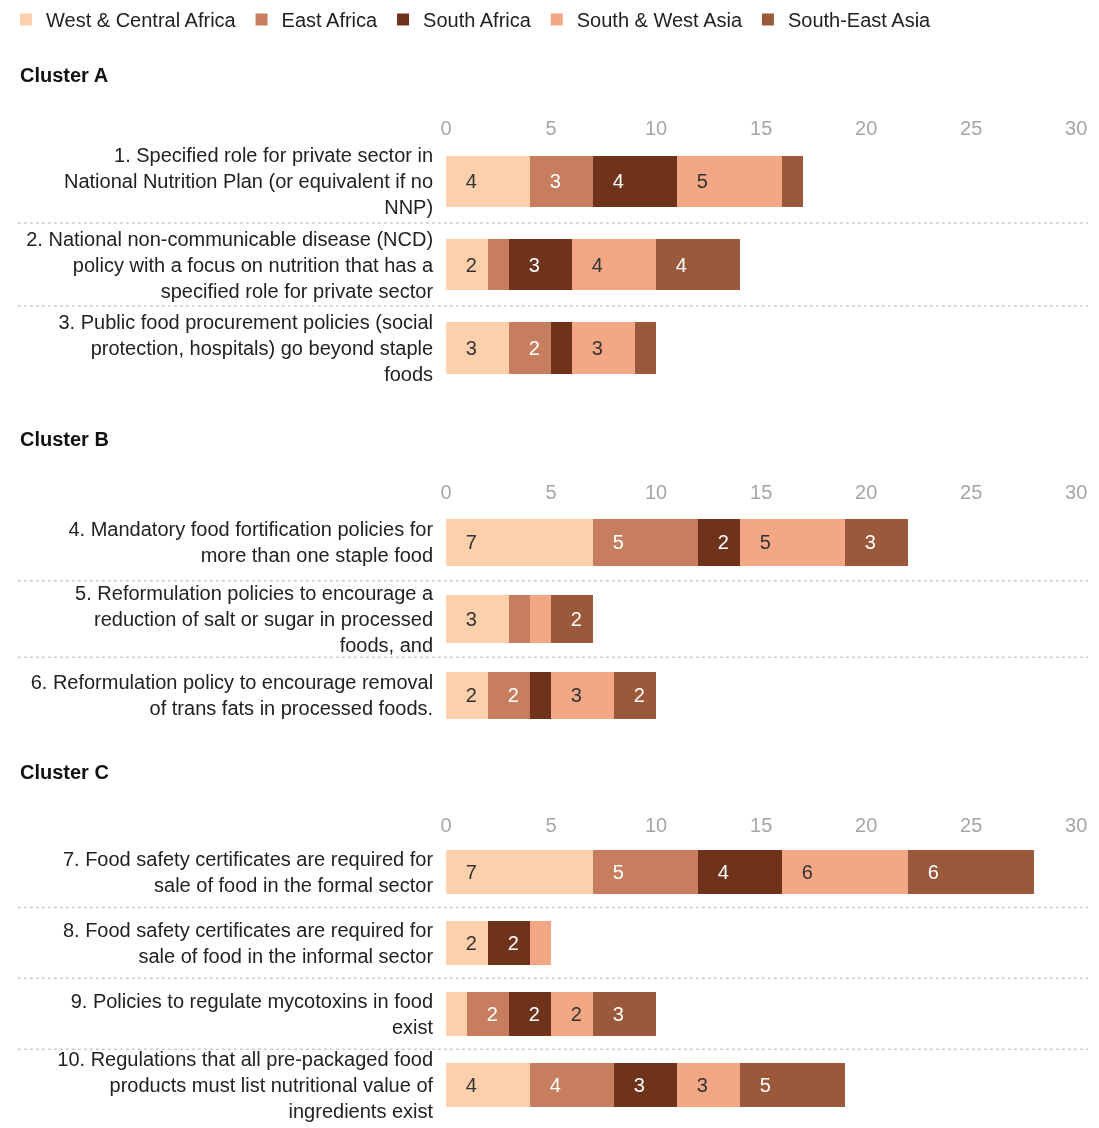 Image resolution: width=1099 pixels, height=1128 pixels. I want to click on text: Cluster B, so click(64, 439).